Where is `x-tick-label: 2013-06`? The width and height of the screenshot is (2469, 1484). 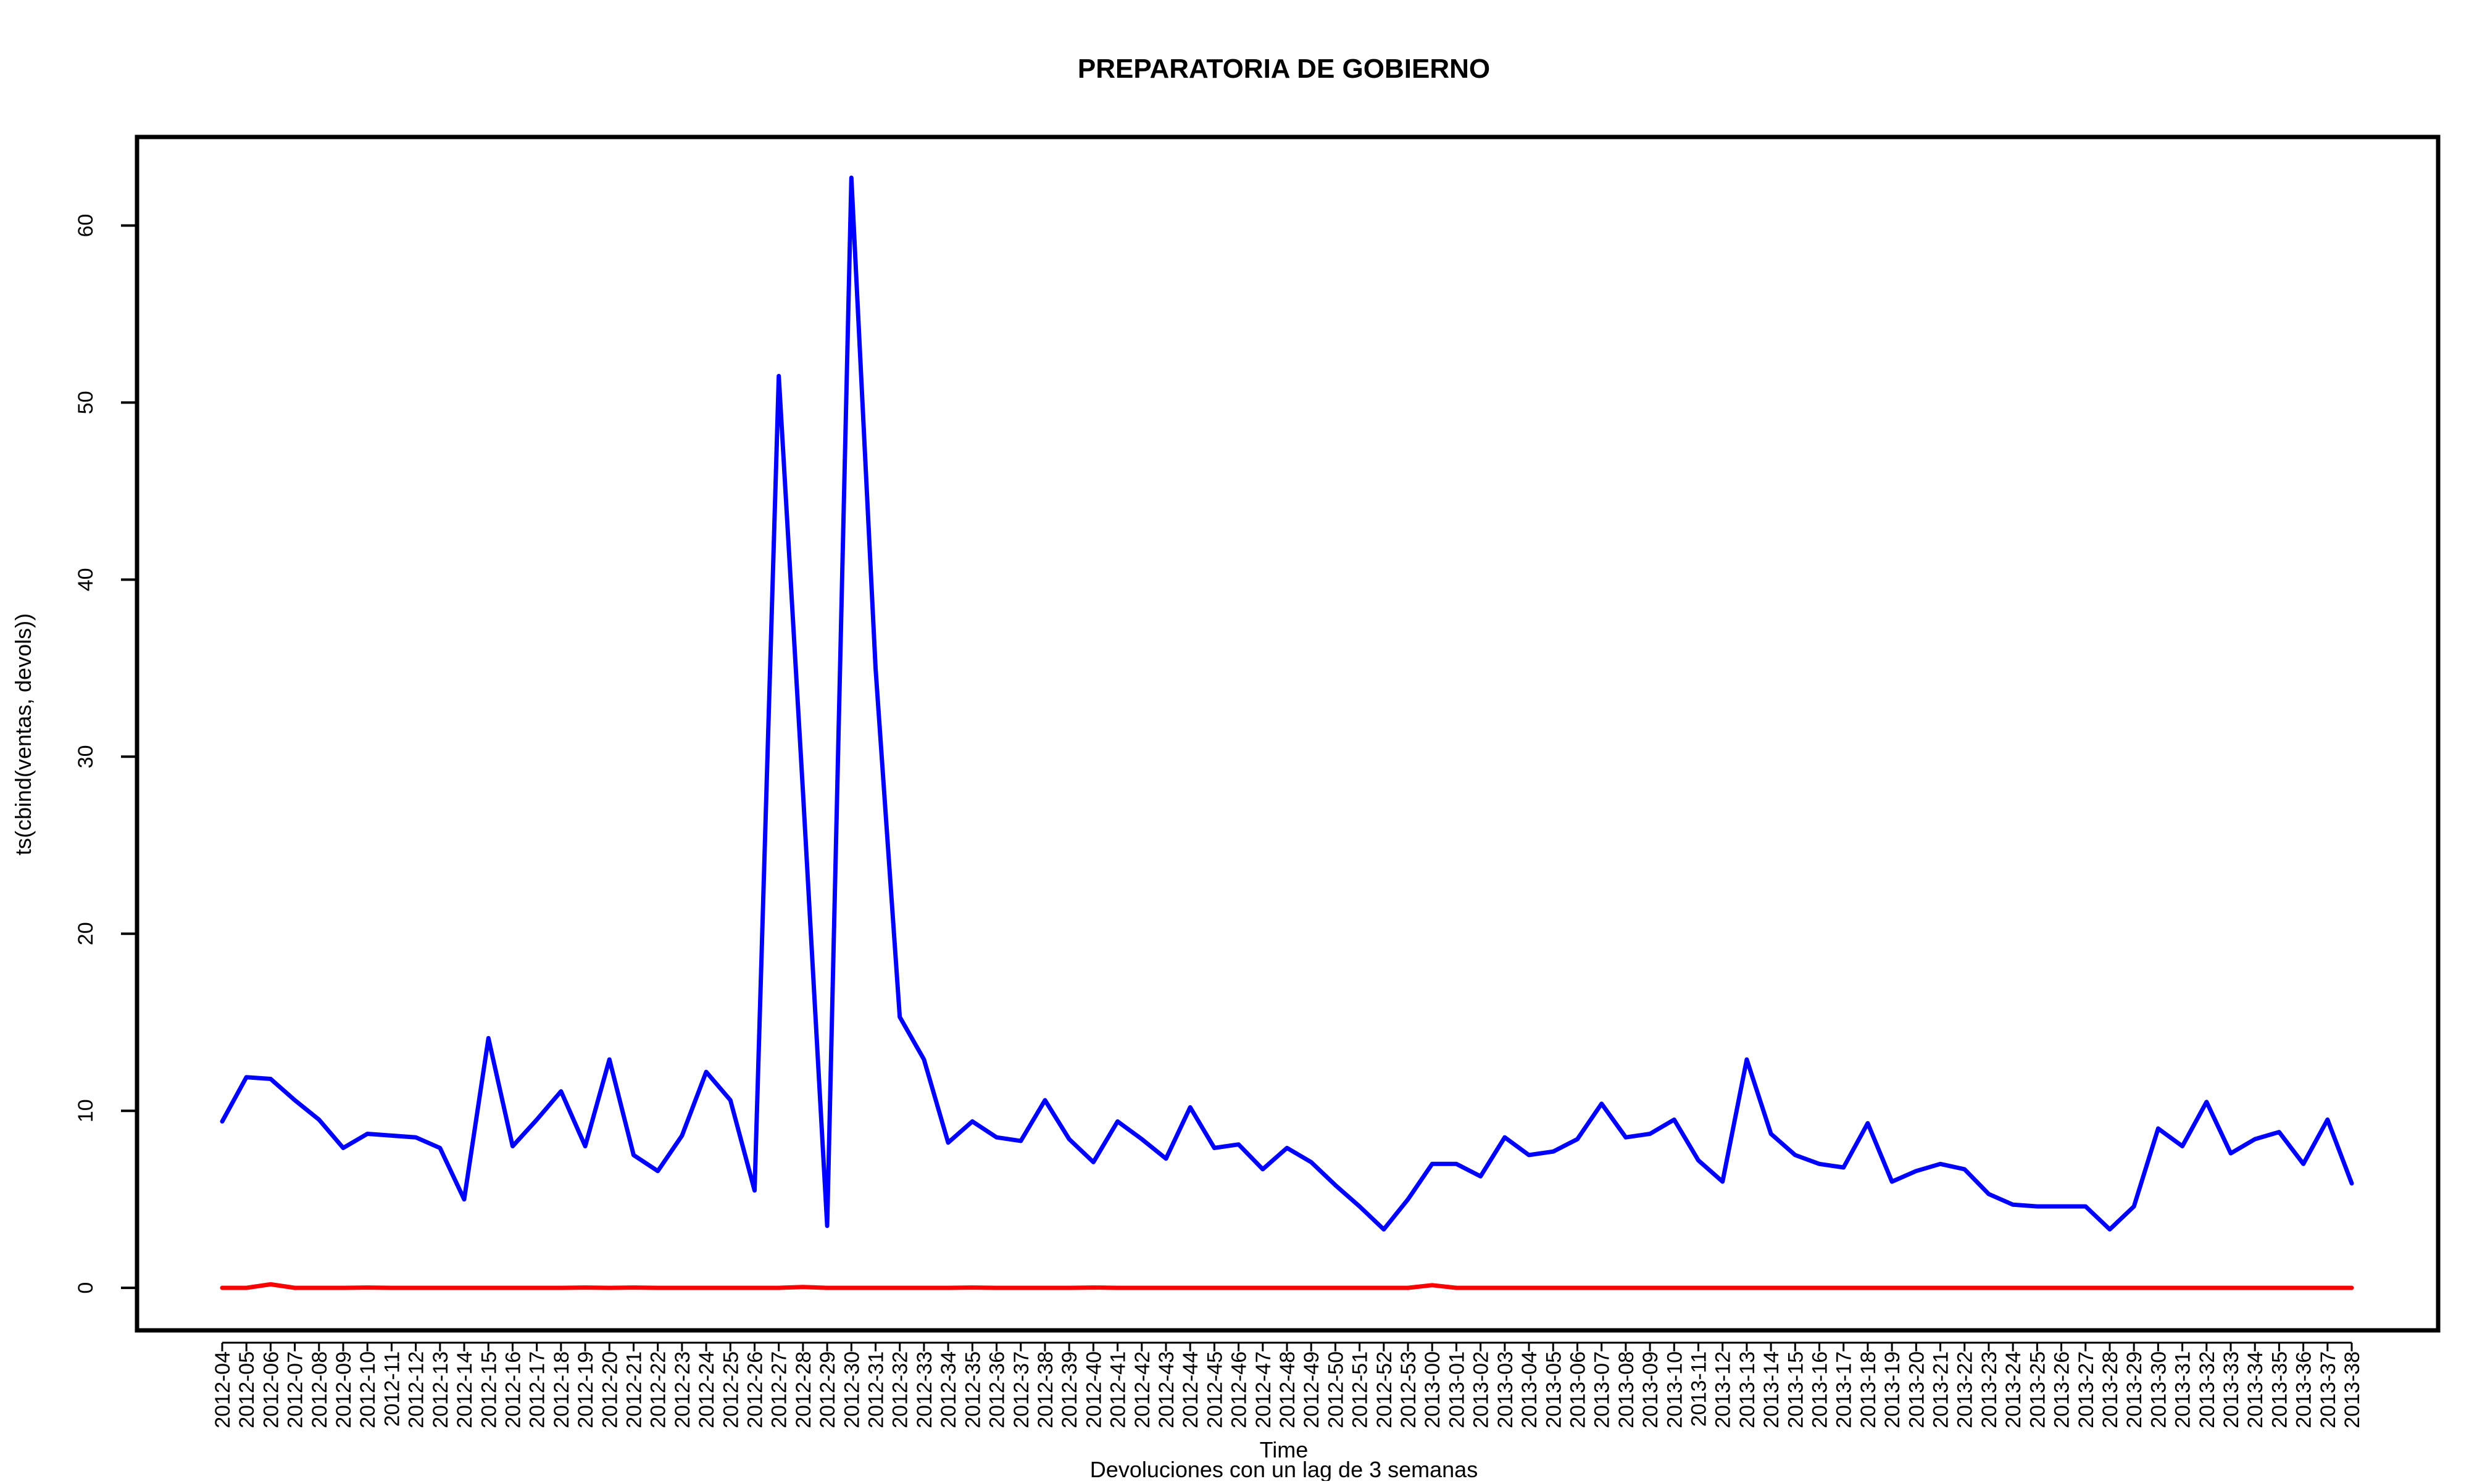 x-tick-label: 2013-06 is located at coordinates (1577, 1390).